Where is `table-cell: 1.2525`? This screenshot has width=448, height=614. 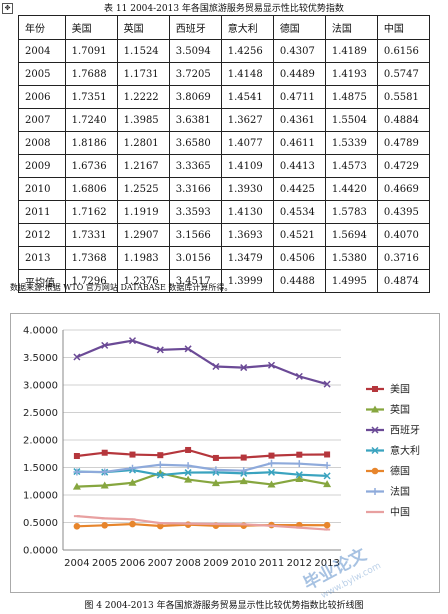
table-cell: 1.2525 is located at coordinates (143, 189).